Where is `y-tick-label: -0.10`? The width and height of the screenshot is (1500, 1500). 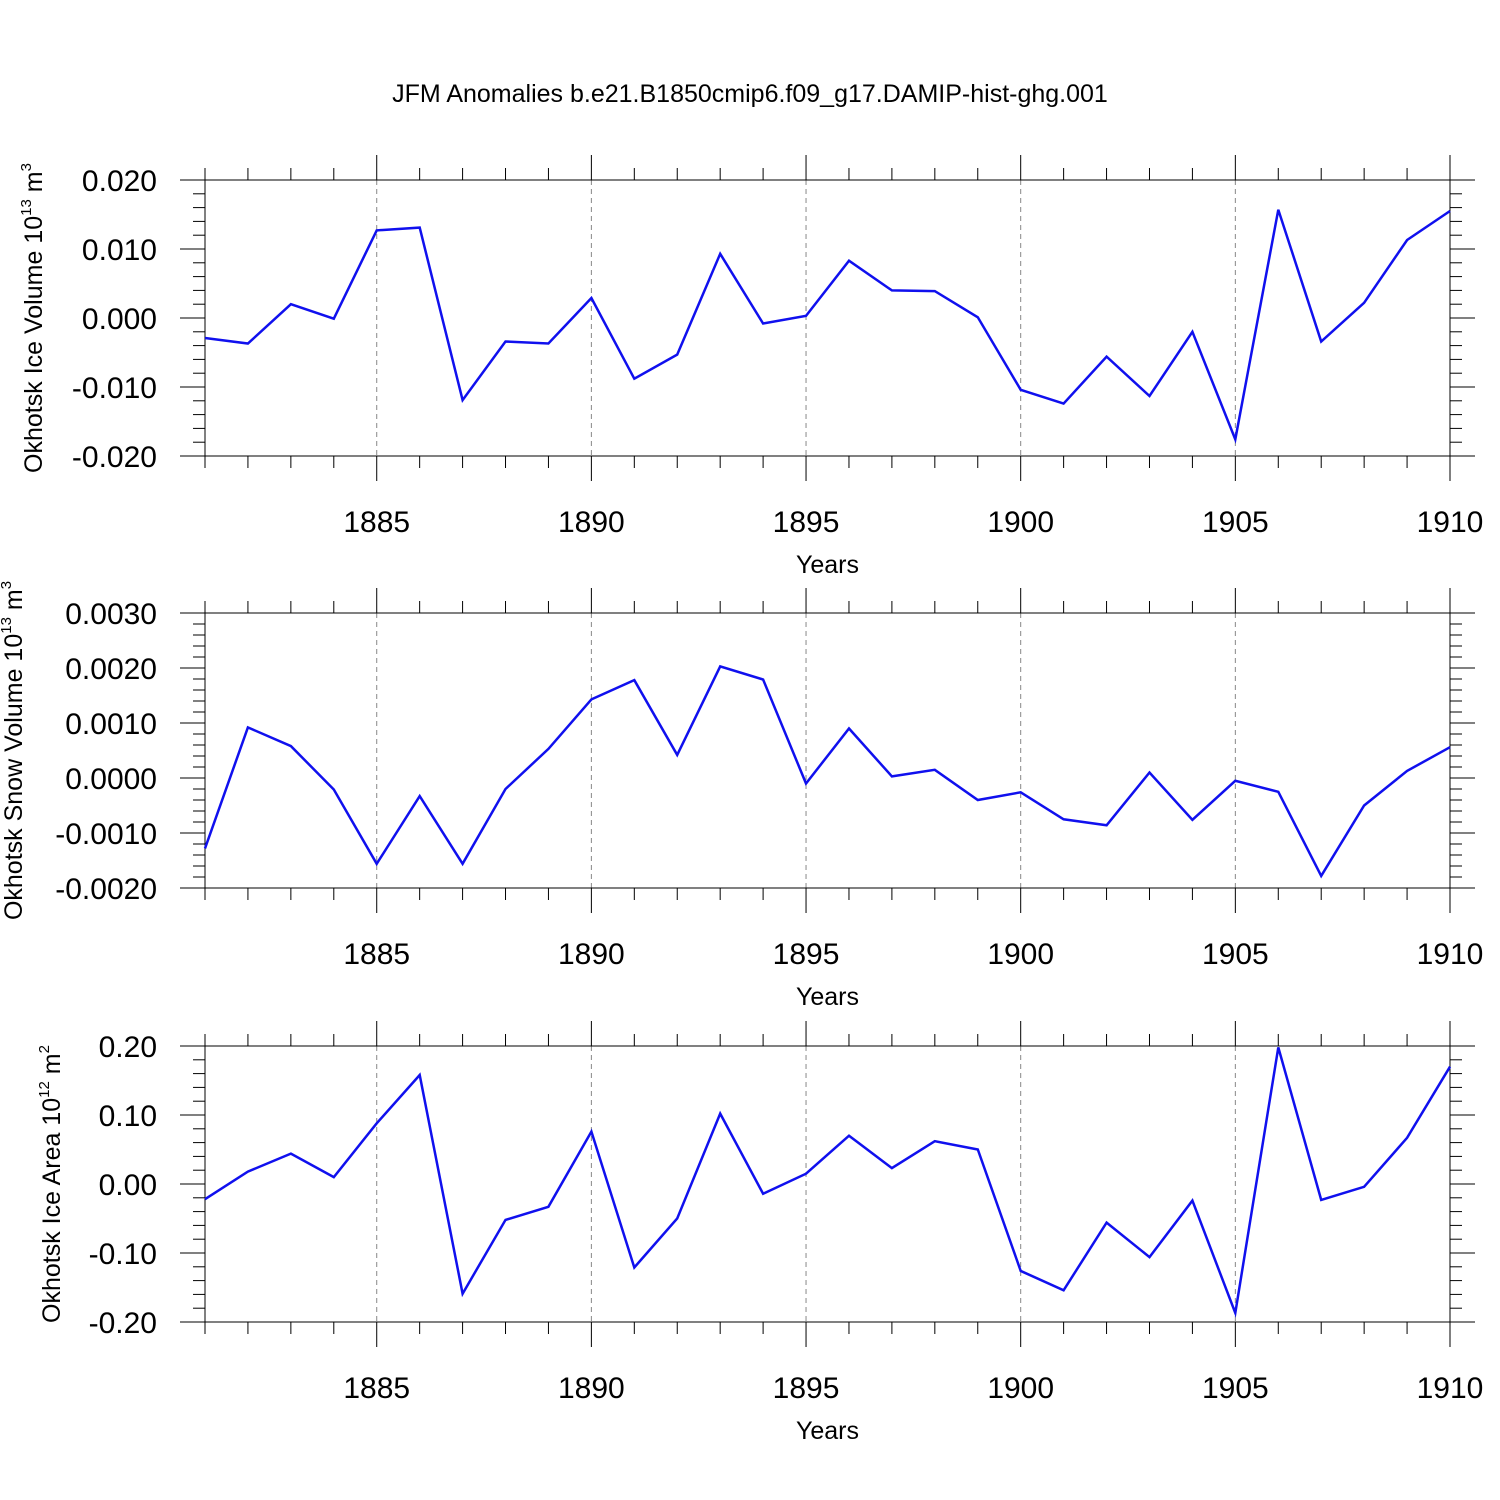
y-tick-label: -0.10 is located at coordinates (123, 1254).